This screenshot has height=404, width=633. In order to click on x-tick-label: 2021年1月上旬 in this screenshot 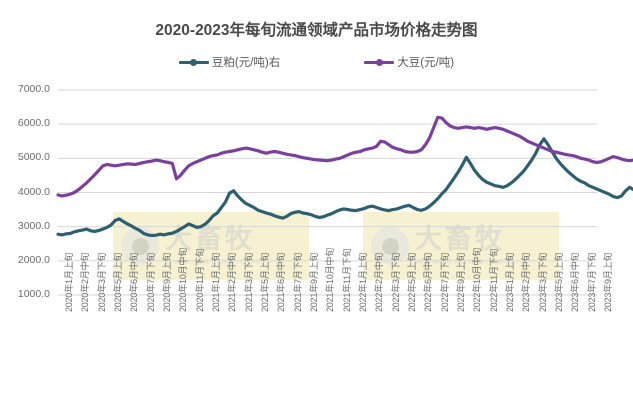, I will do `click(216, 282)`.